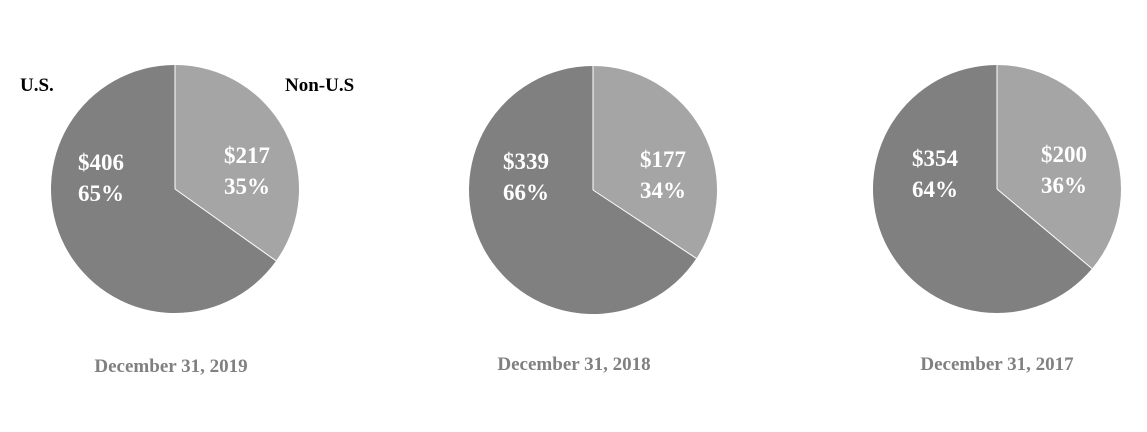 Image resolution: width=1147 pixels, height=432 pixels. What do you see at coordinates (101, 162) in the screenshot?
I see `slice-value-label-us: $406` at bounding box center [101, 162].